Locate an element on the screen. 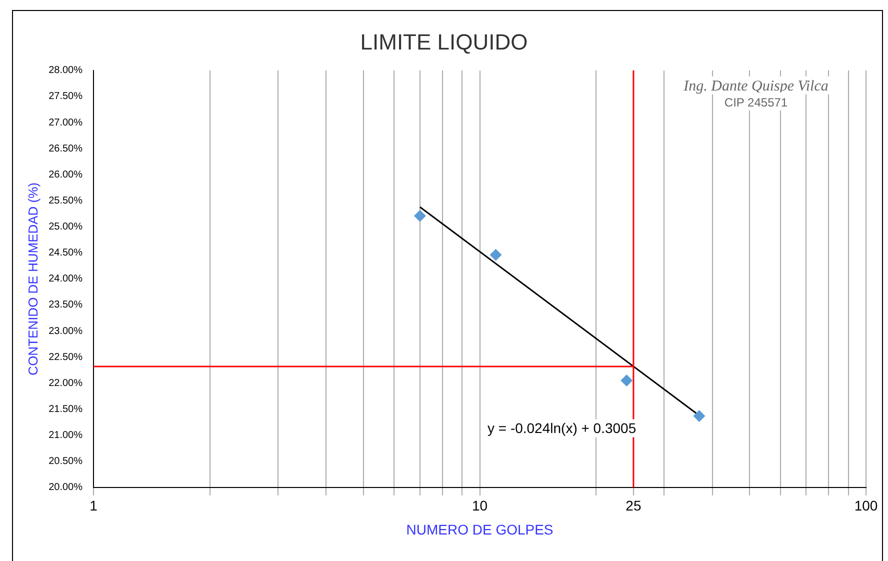 This screenshot has width=888, height=561. y-tick-label: 25.50% is located at coordinates (65, 200).